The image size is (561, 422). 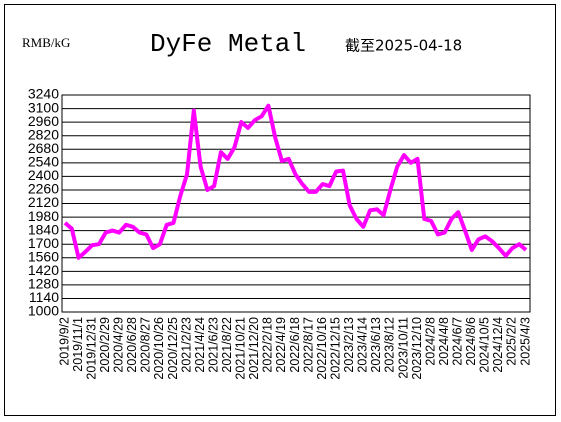 What do you see at coordinates (363, 345) in the screenshot?
I see `x-tick-label: 2023/4/14` at bounding box center [363, 345].